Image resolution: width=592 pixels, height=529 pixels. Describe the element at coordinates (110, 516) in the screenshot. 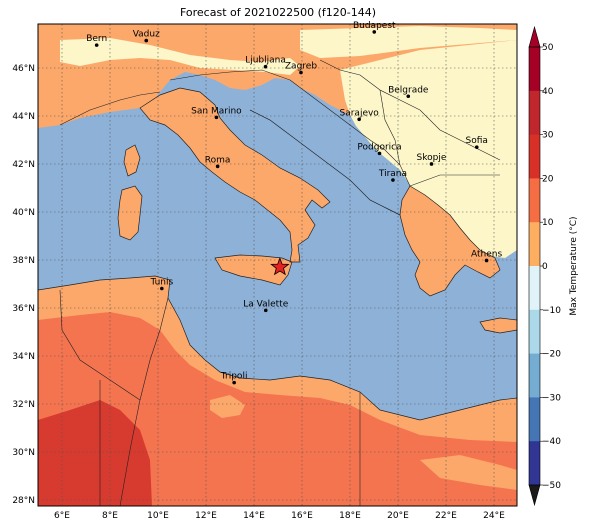

I see `lon-tick: 8°E` at that location.